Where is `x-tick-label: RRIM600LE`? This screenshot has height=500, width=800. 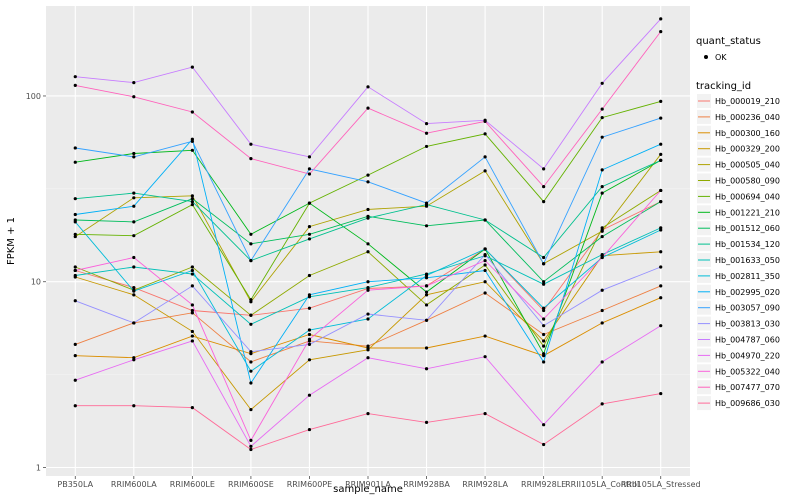
x-tick-label: RRIM600LE is located at coordinates (192, 484).